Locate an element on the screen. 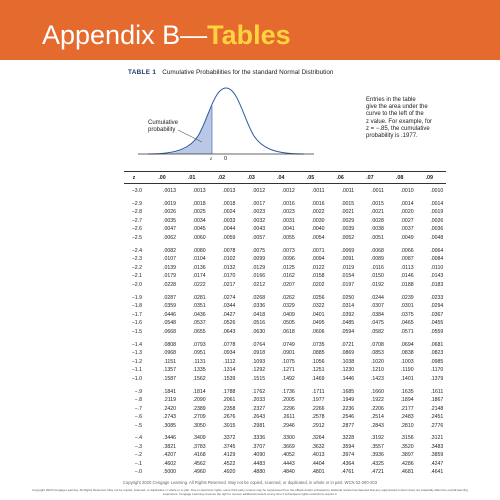 The width and height of the screenshot is (500, 500). table-cell: .1515 is located at coordinates (259, 378).